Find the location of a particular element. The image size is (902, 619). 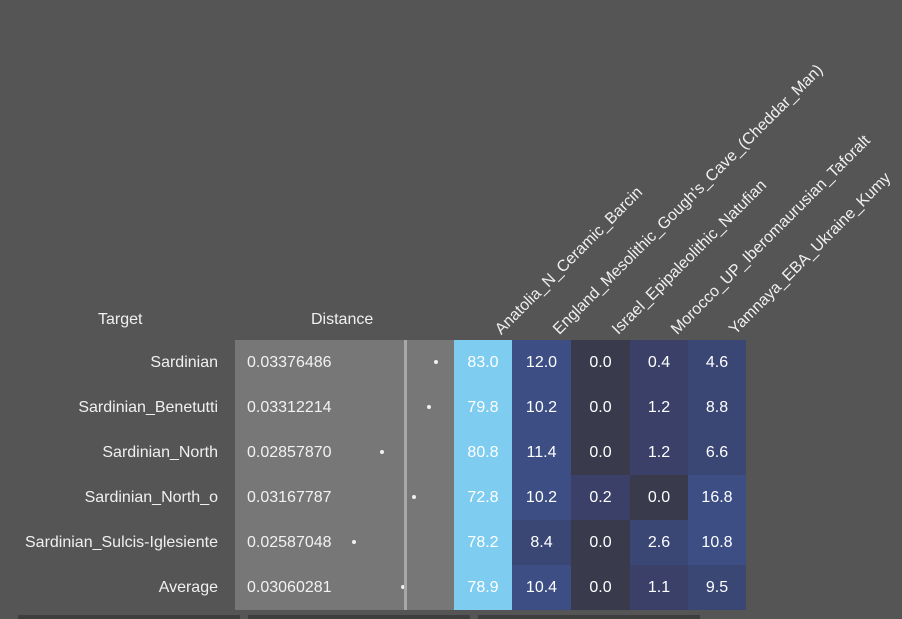

value-cell: 79.8 is located at coordinates (483, 407).